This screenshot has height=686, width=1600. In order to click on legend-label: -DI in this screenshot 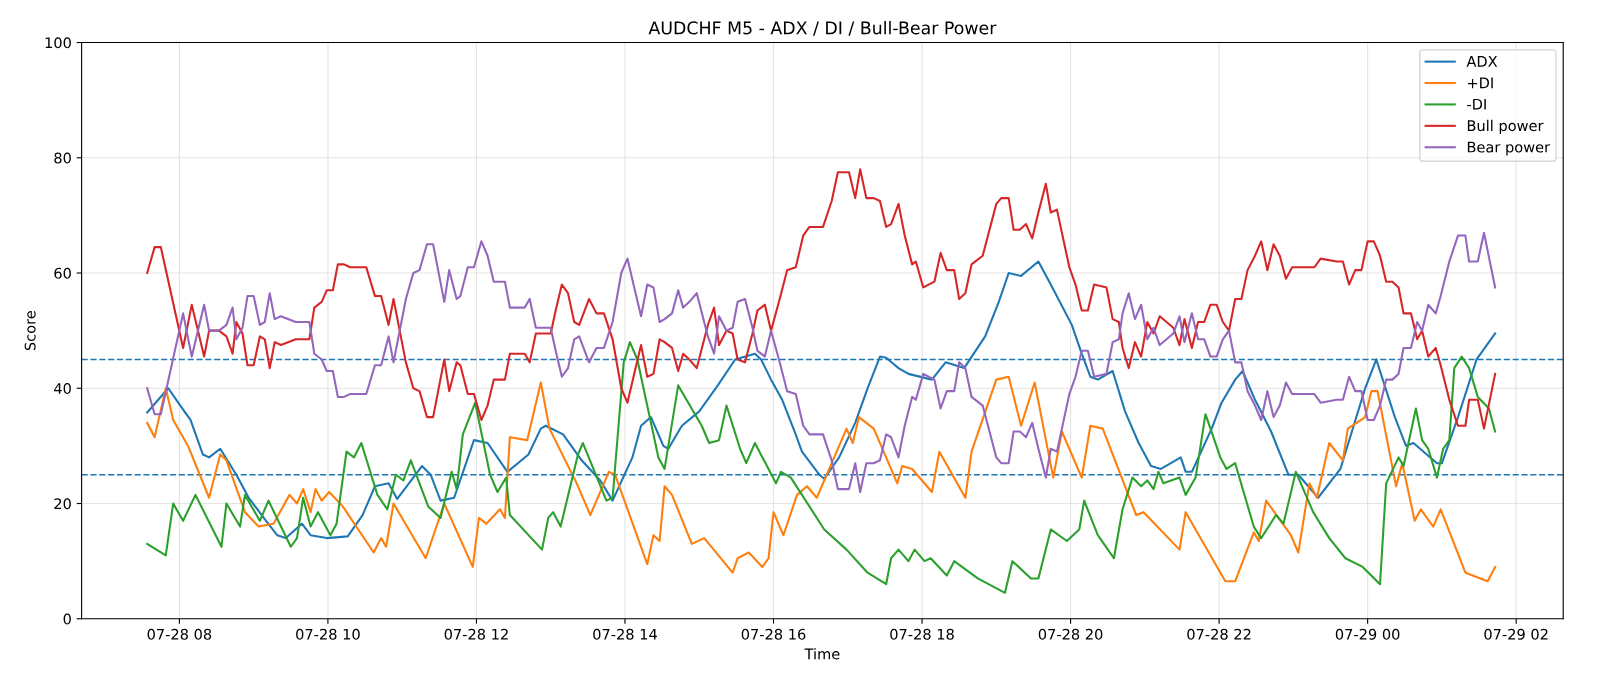, I will do `click(1476, 104)`.